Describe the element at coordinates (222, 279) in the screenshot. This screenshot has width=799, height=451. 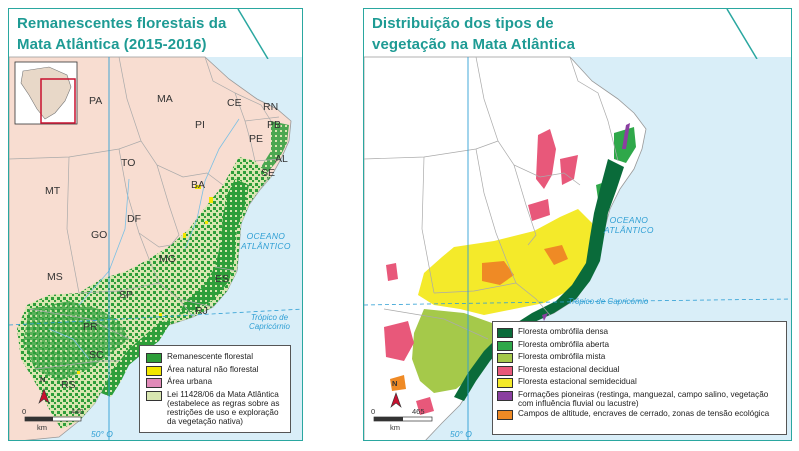
I see `state-label-es: ES` at that location.